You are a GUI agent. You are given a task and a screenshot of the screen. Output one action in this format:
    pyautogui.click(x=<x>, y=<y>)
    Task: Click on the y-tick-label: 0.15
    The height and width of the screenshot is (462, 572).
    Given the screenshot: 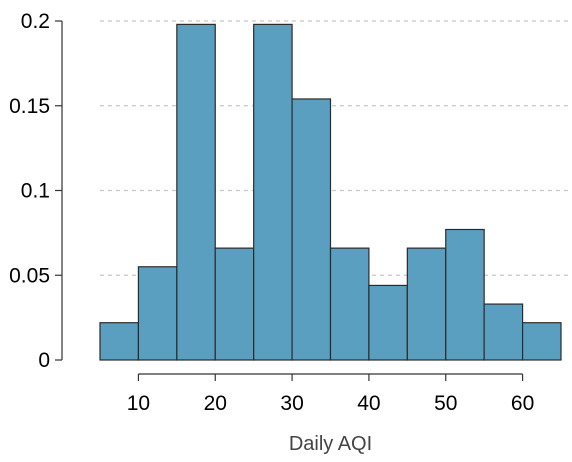 What is the action you would take?
    pyautogui.click(x=29, y=106)
    